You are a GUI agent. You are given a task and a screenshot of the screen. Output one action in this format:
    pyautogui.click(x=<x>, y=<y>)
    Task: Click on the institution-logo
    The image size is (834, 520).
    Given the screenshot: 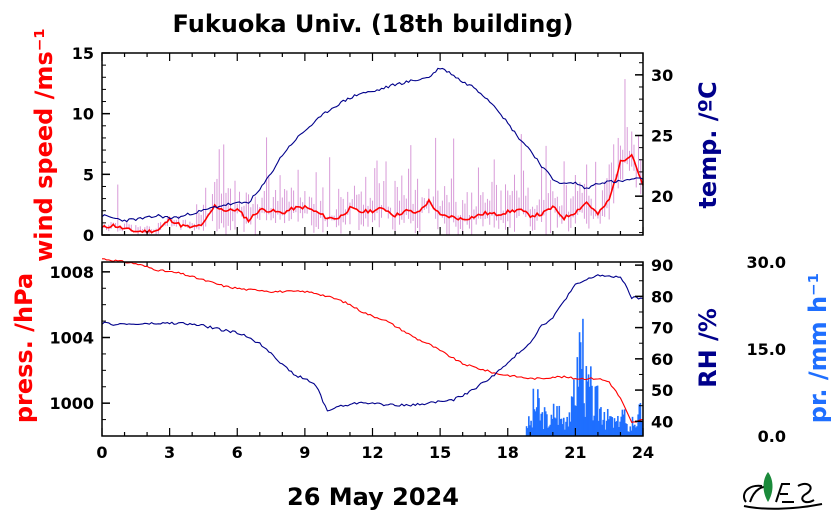 What is the action you would take?
    pyautogui.click(x=783, y=491)
    